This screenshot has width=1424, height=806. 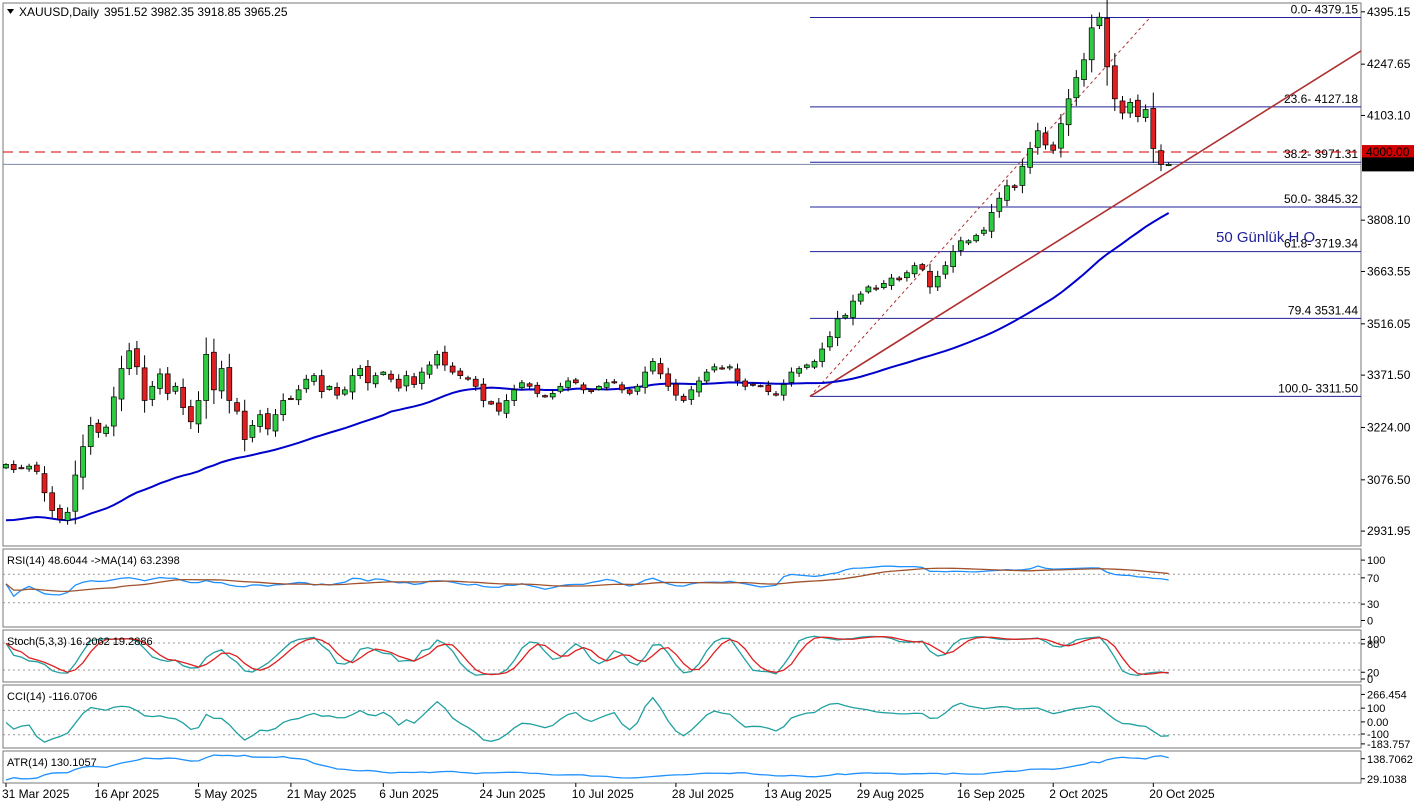 I want to click on date-tick-label: 6 Jun 2025, so click(x=409, y=794).